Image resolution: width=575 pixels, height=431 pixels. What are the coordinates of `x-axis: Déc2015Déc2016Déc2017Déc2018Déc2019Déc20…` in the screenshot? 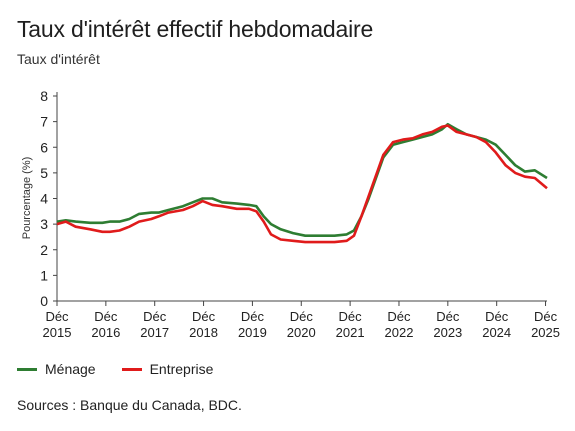 It's located at (301, 320).